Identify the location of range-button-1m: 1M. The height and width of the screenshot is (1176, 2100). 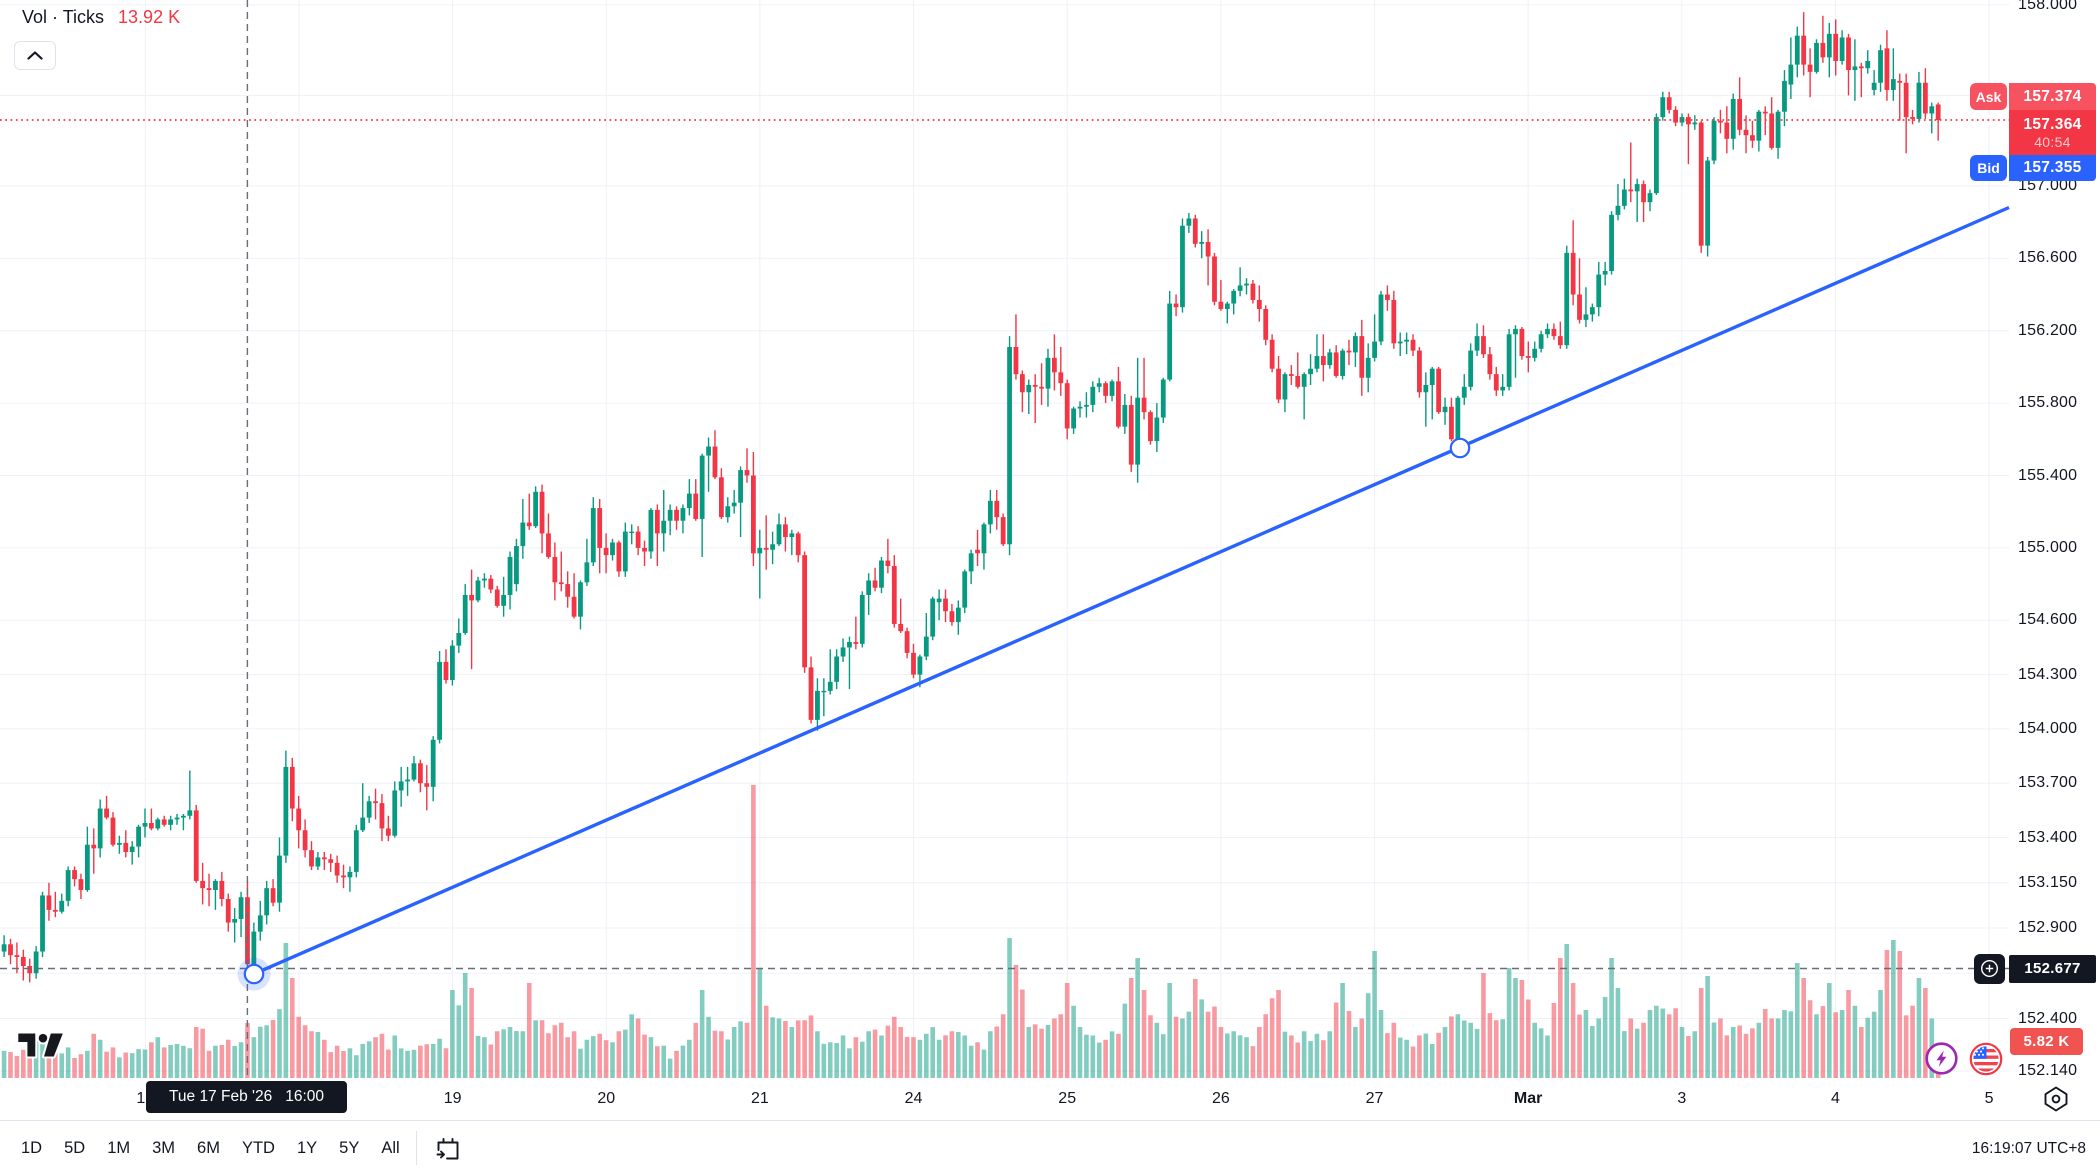
(119, 1148).